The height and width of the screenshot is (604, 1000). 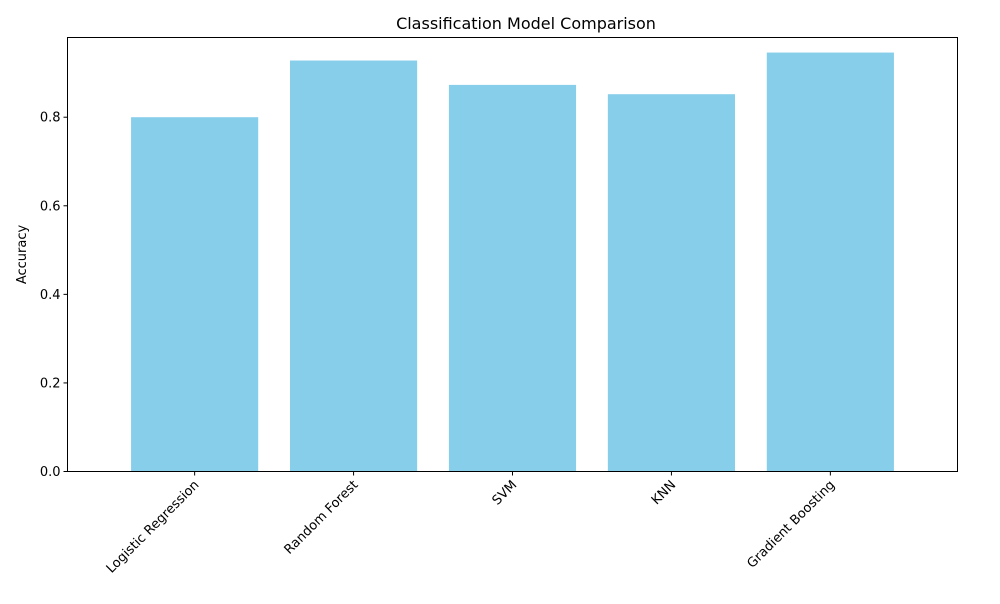 I want to click on y-tick-label: 0.0, so click(x=50, y=472).